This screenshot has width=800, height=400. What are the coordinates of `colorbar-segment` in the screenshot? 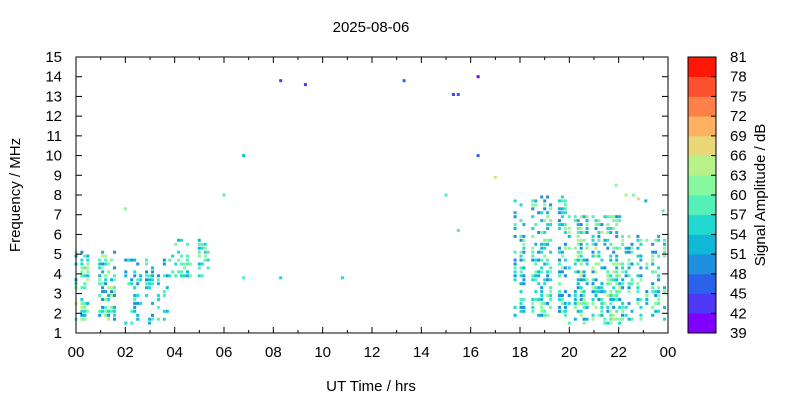 It's located at (702, 145).